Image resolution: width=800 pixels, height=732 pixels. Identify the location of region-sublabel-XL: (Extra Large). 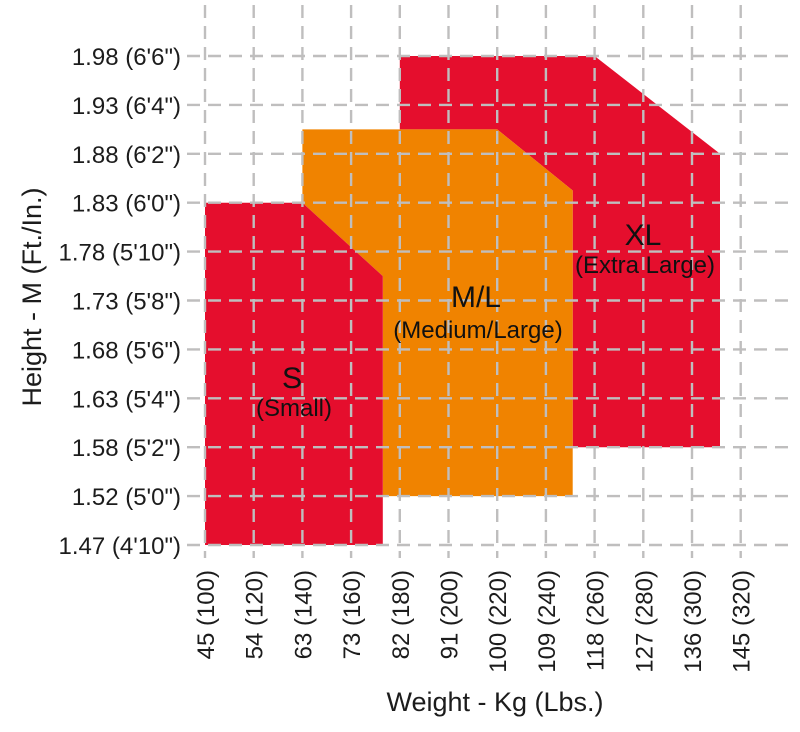
(645, 265).